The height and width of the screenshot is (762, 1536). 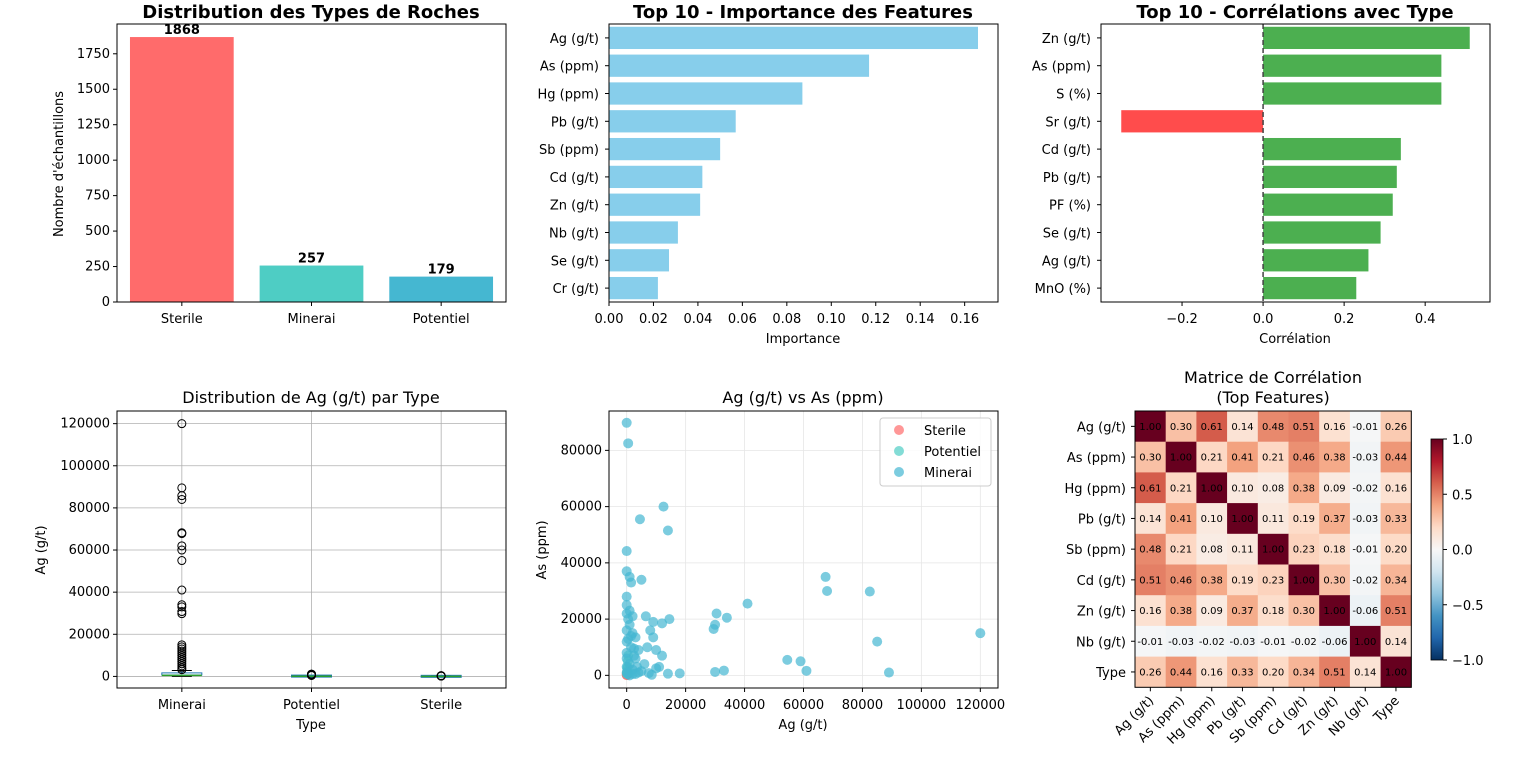 I want to click on chart6-ytick-label: Hg (ppm), so click(x=1095, y=489).